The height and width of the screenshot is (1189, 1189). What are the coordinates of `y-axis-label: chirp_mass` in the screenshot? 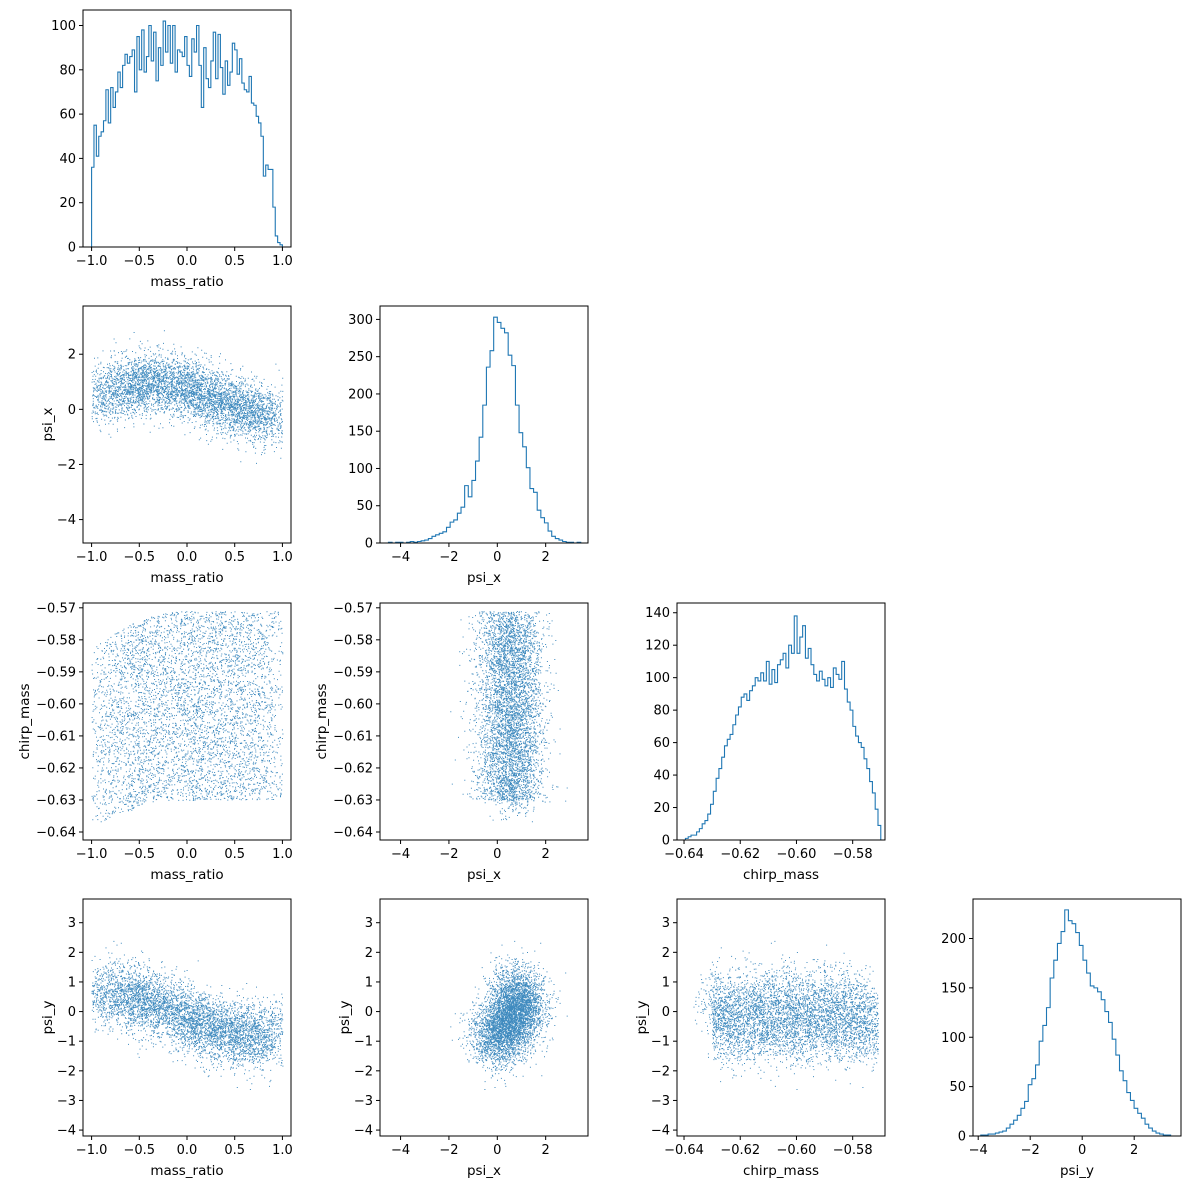 It's located at (322, 721).